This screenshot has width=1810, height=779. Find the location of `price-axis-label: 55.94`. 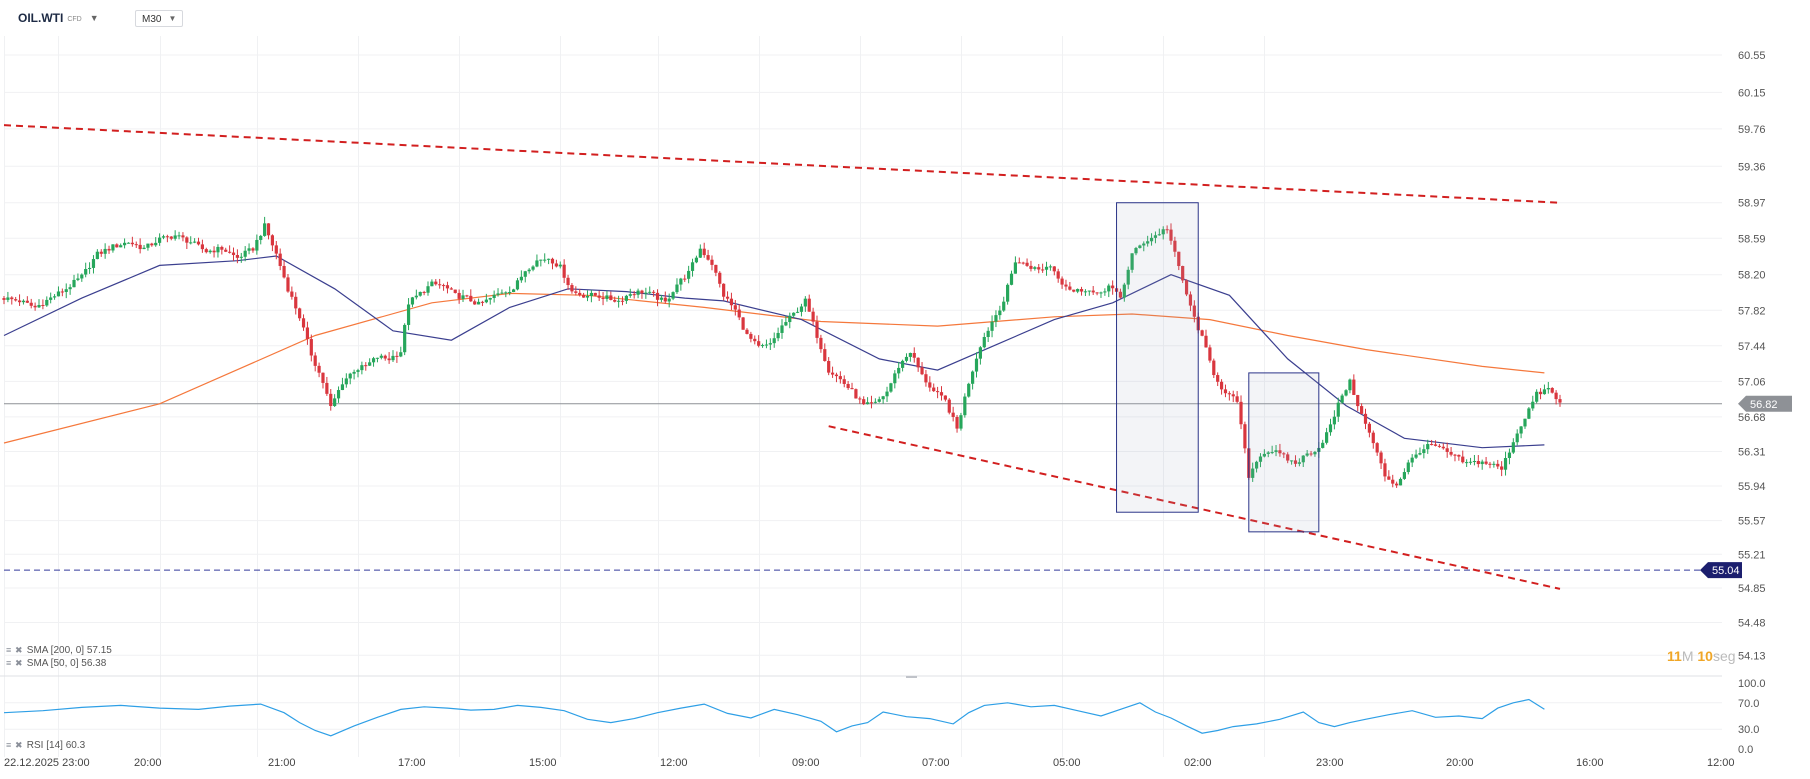

price-axis-label: 55.94 is located at coordinates (1752, 487).